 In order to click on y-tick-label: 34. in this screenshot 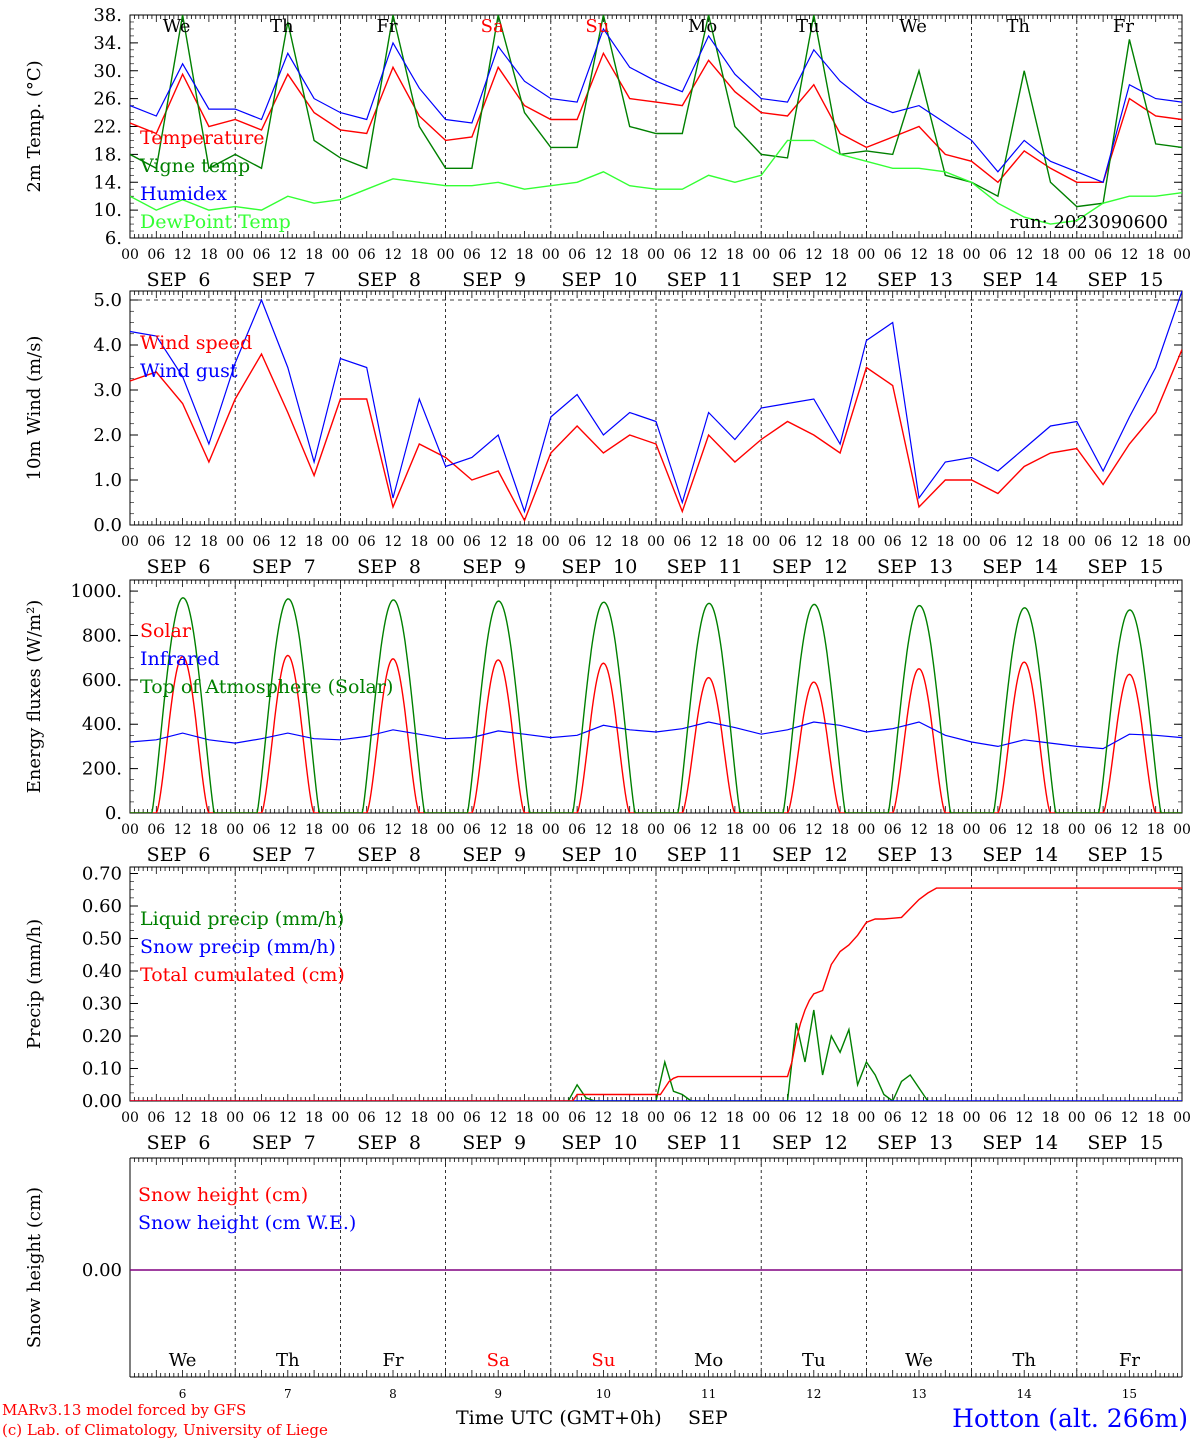, I will do `click(107, 43)`.